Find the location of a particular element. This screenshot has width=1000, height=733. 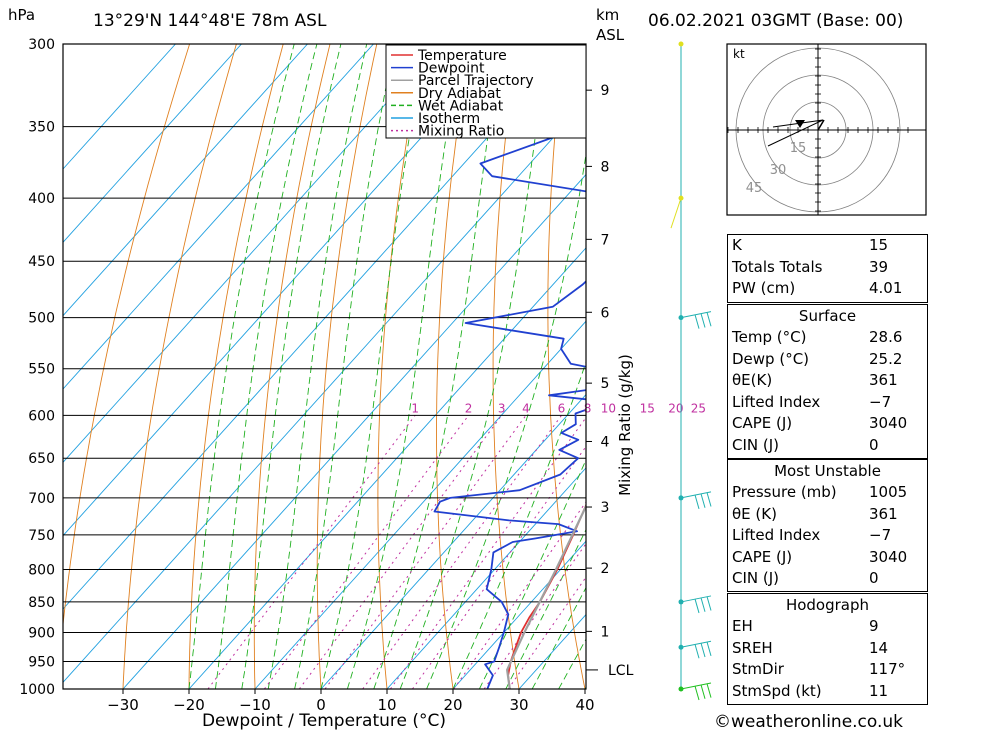

index-label: θE (K) is located at coordinates (754, 513).